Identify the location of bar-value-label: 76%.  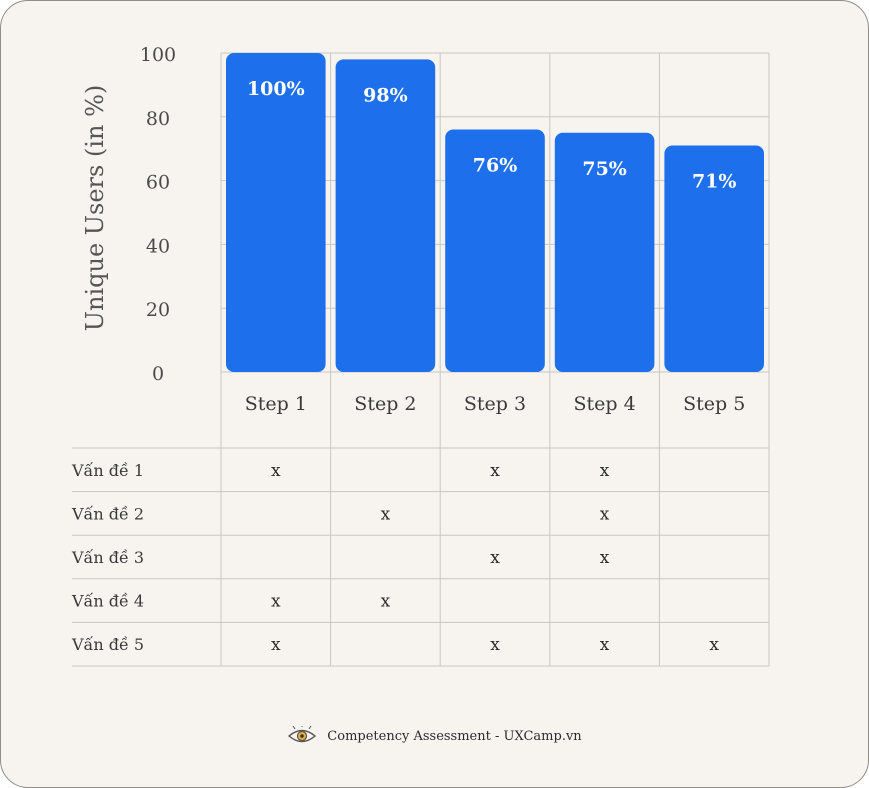
(495, 166).